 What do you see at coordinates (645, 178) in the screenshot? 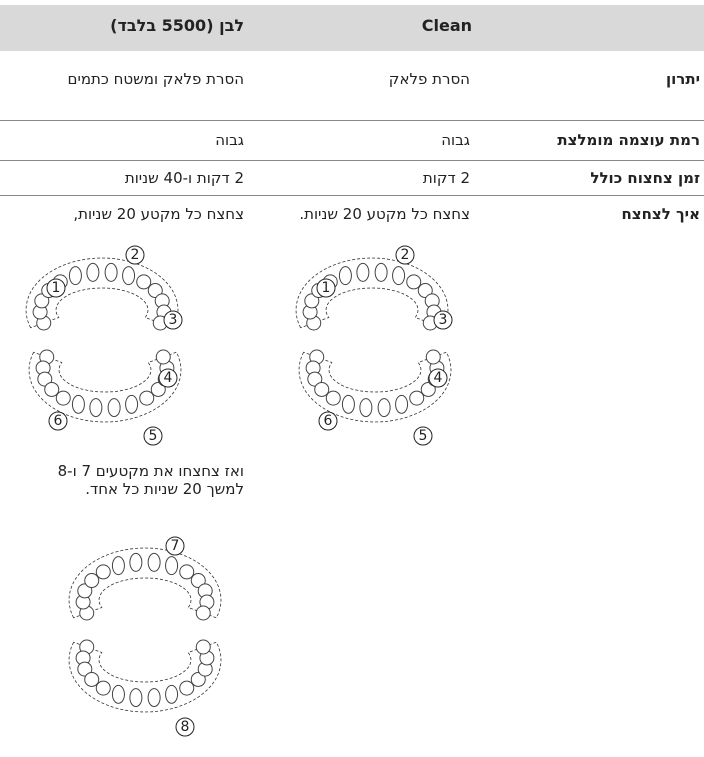
I see `row-label: זמן צחצוח כולל` at bounding box center [645, 178].